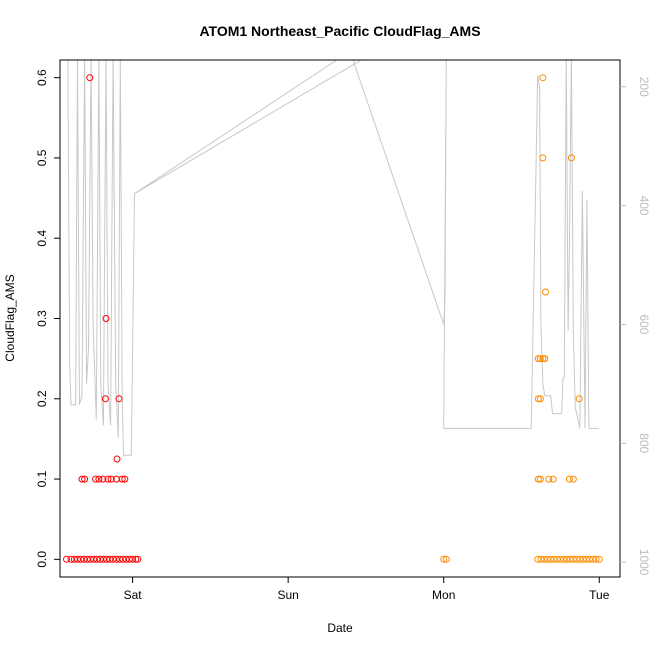 The height and width of the screenshot is (650, 650). What do you see at coordinates (643, 443) in the screenshot?
I see `y2-tick-label: 800` at bounding box center [643, 443].